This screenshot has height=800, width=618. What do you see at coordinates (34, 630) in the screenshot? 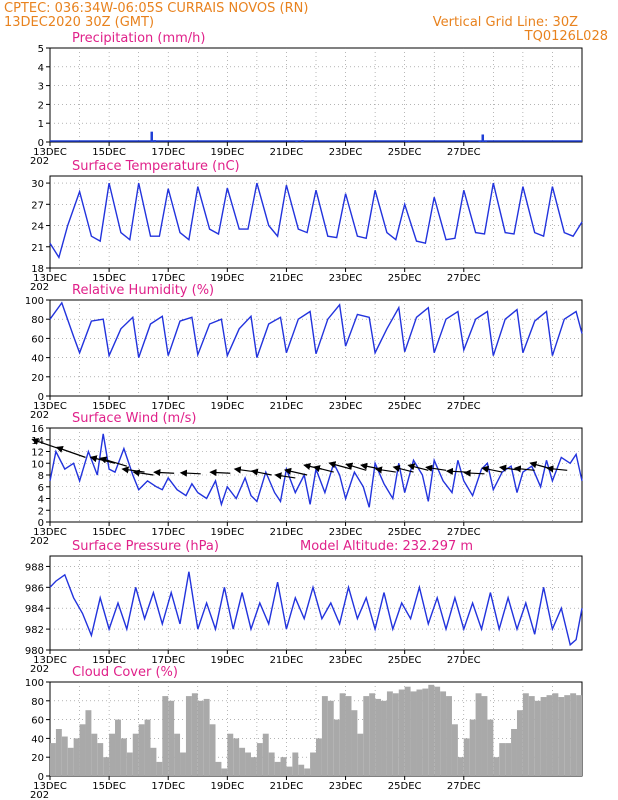
I see `y-tick-label: 982` at bounding box center [34, 630].